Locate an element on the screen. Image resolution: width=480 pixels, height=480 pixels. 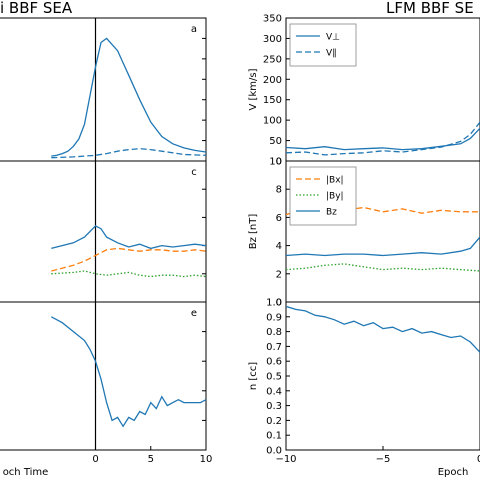
panel-f-ytick-label: 0.4 is located at coordinates (274, 391).